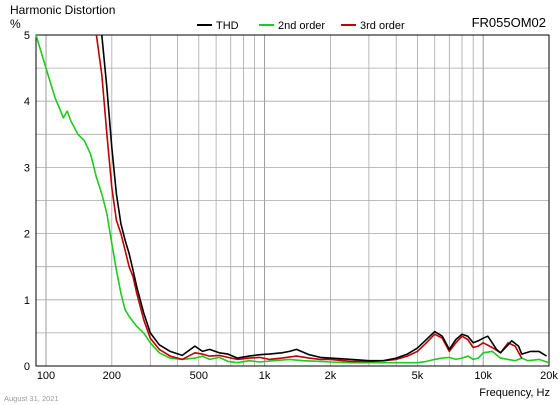 Image resolution: width=560 pixels, height=405 pixels. What do you see at coordinates (199, 376) in the screenshot?
I see `x-tick-label: 500` at bounding box center [199, 376].